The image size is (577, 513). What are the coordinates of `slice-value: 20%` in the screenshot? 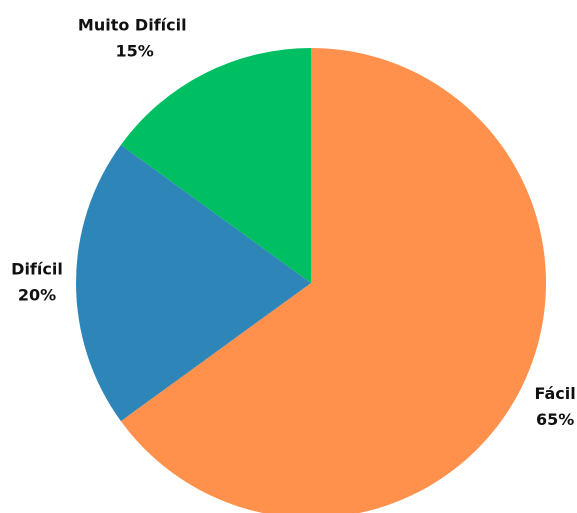 It's located at (37, 295).